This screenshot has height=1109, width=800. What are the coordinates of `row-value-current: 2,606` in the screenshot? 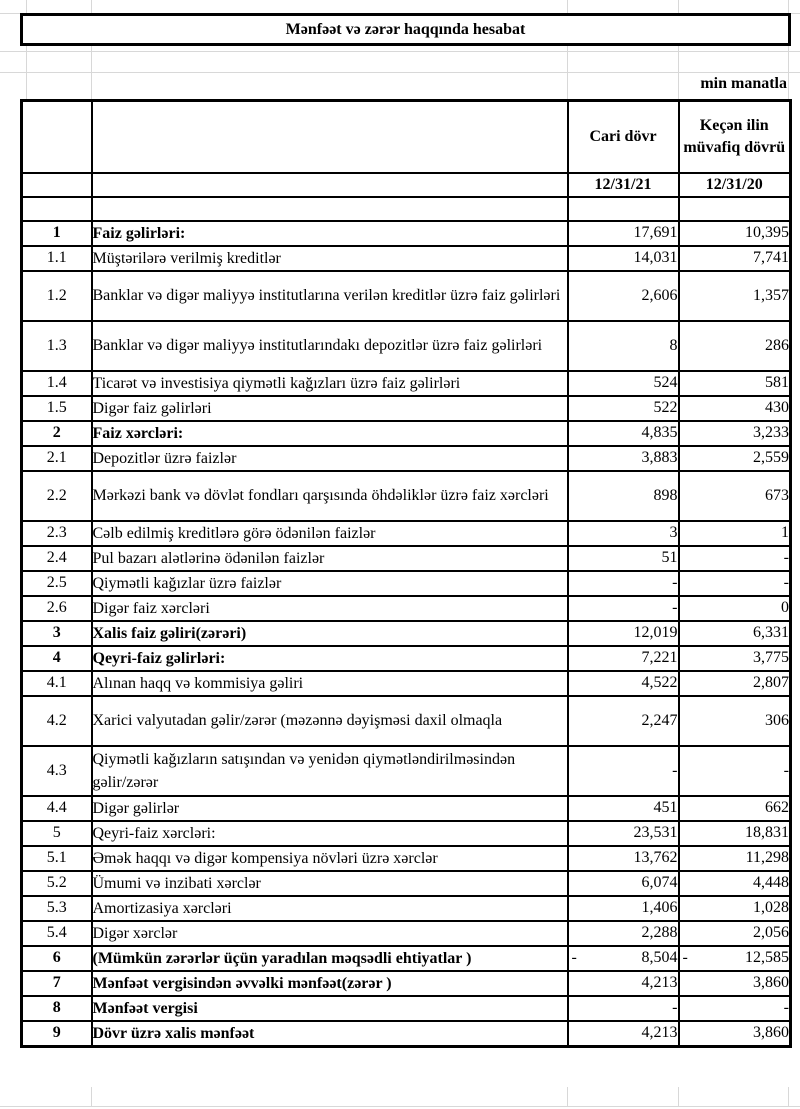 It's located at (623, 295).